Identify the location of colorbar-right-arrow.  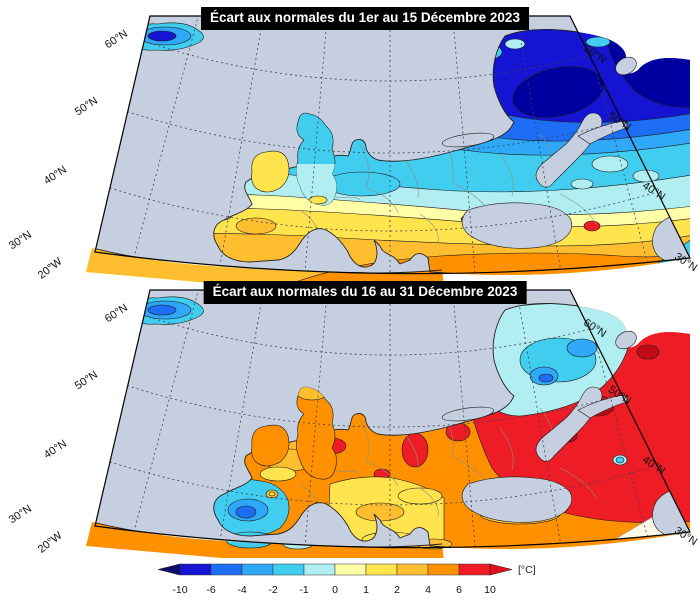
(501, 569).